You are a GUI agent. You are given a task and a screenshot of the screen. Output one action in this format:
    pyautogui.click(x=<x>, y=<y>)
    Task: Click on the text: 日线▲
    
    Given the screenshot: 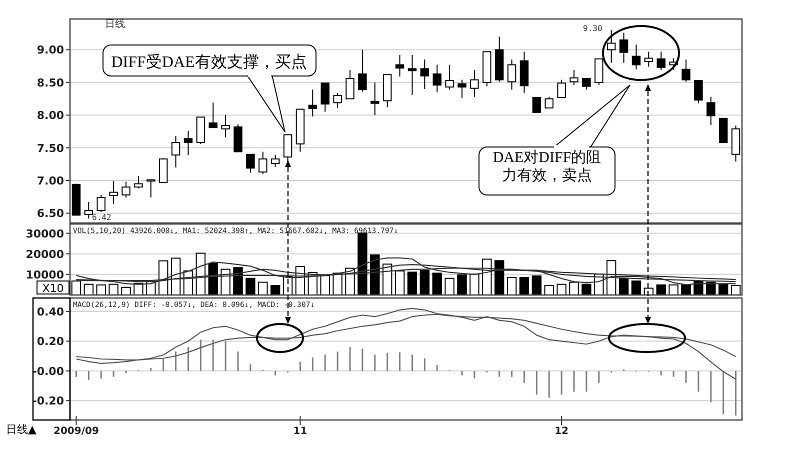 What is the action you would take?
    pyautogui.click(x=21, y=429)
    